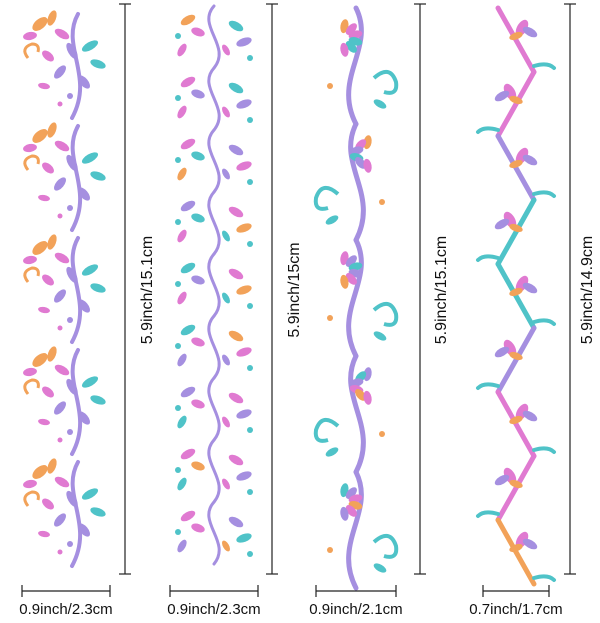 Image resolution: width=600 pixels, height=623 pixels. I want to click on stencil-4-height-dimension: 5.9inch/14.9cm, so click(580, 289).